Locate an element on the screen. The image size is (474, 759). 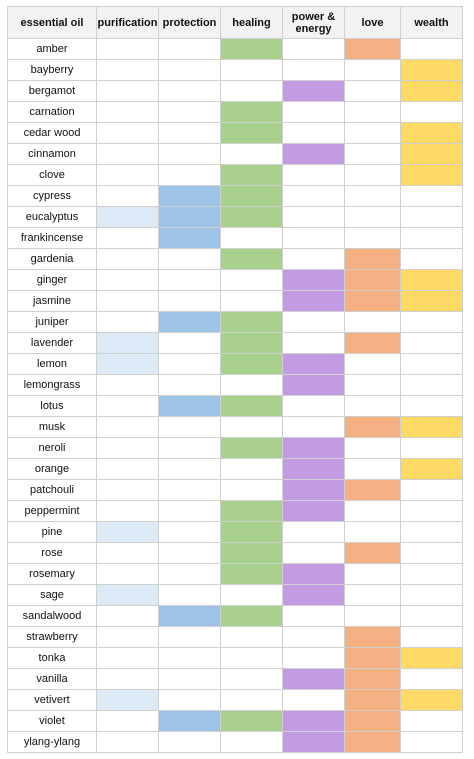
table-row: rose is located at coordinates (235, 553).